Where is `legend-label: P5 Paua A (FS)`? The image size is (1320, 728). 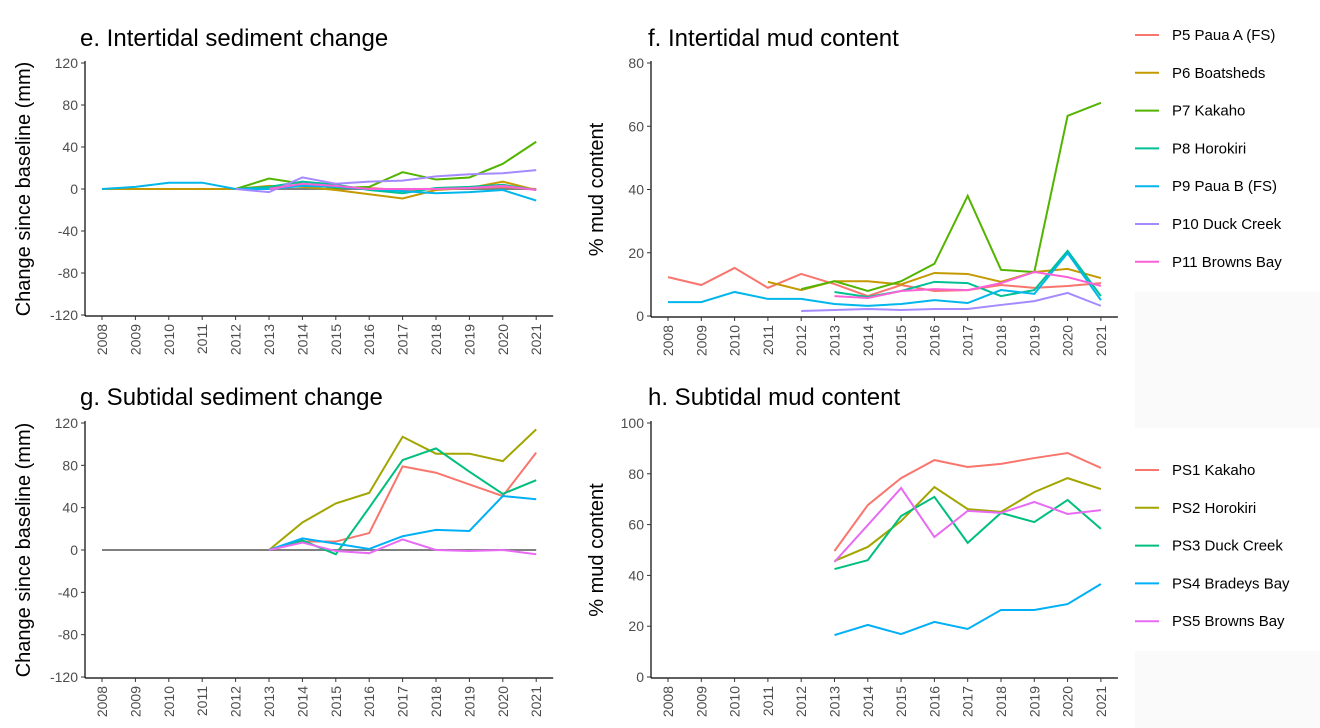
legend-label: P5 Paua A (FS) is located at coordinates (1223, 35).